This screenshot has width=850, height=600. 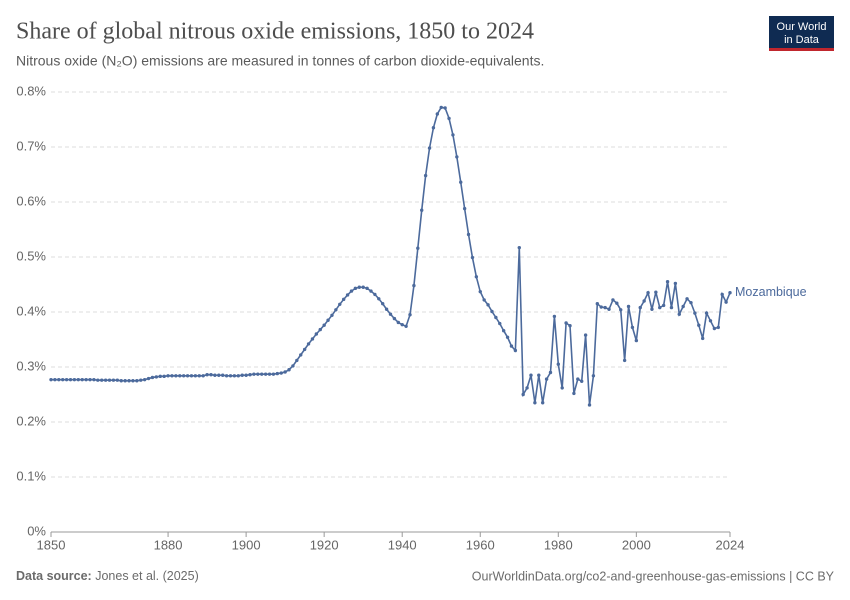 What do you see at coordinates (168, 544) in the screenshot?
I see `x-tick-label: 1880` at bounding box center [168, 544].